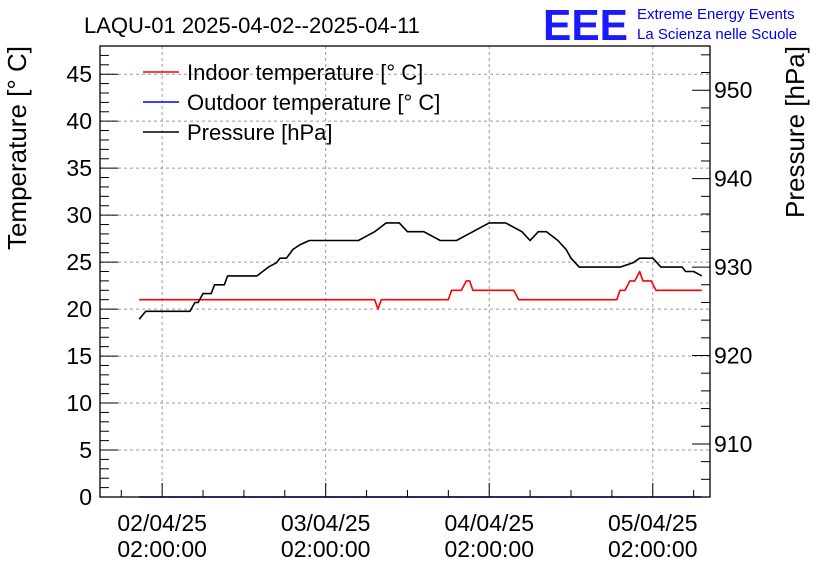 The image size is (836, 572). I want to click on y-tick-label: 15, so click(79, 356).